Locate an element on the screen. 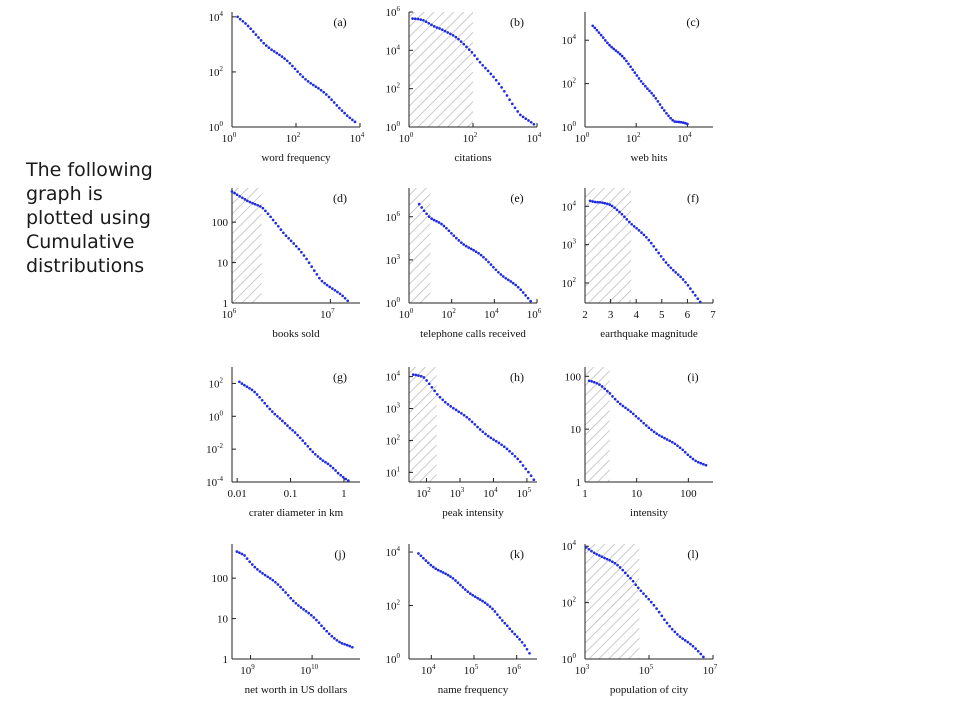  chart-panel-a: 100 102 104 100 102 104 (a) word frequency is located at coordinates (287, 87).